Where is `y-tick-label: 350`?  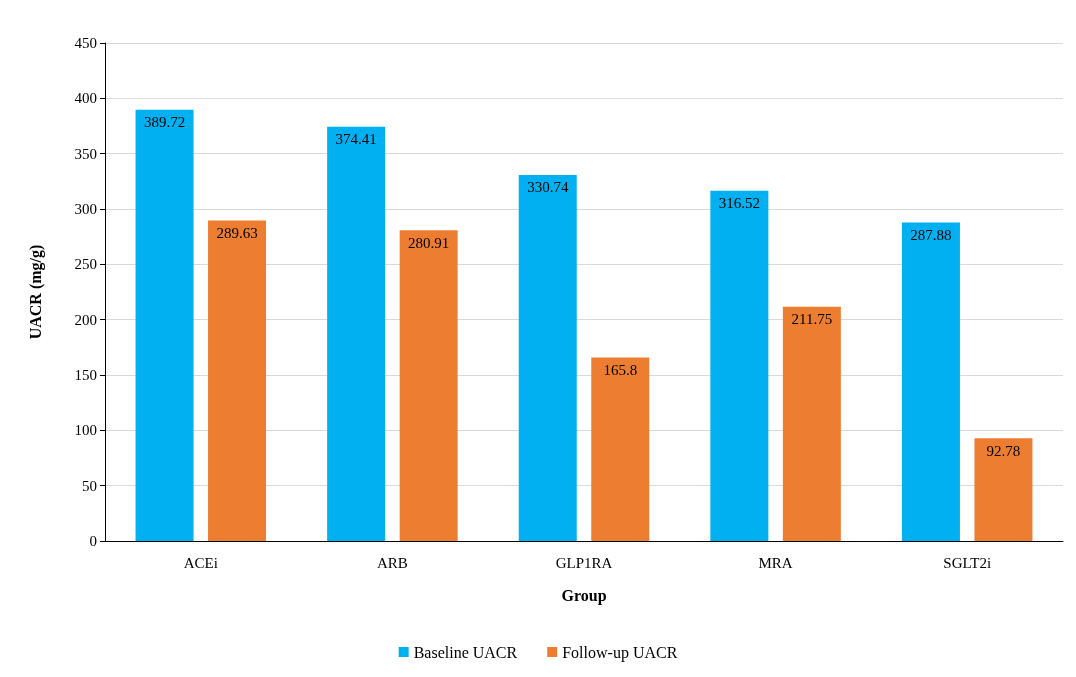
y-tick-label: 350 is located at coordinates (85, 153).